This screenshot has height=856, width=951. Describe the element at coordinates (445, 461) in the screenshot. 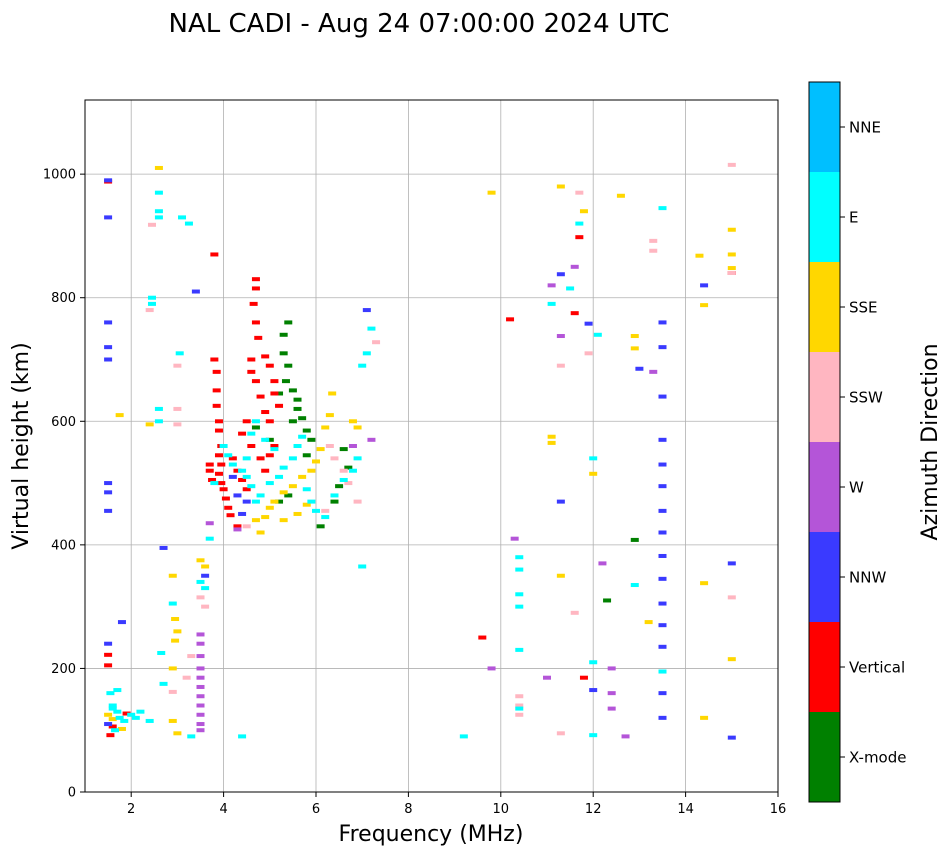

I see `series-x-mode` at that location.